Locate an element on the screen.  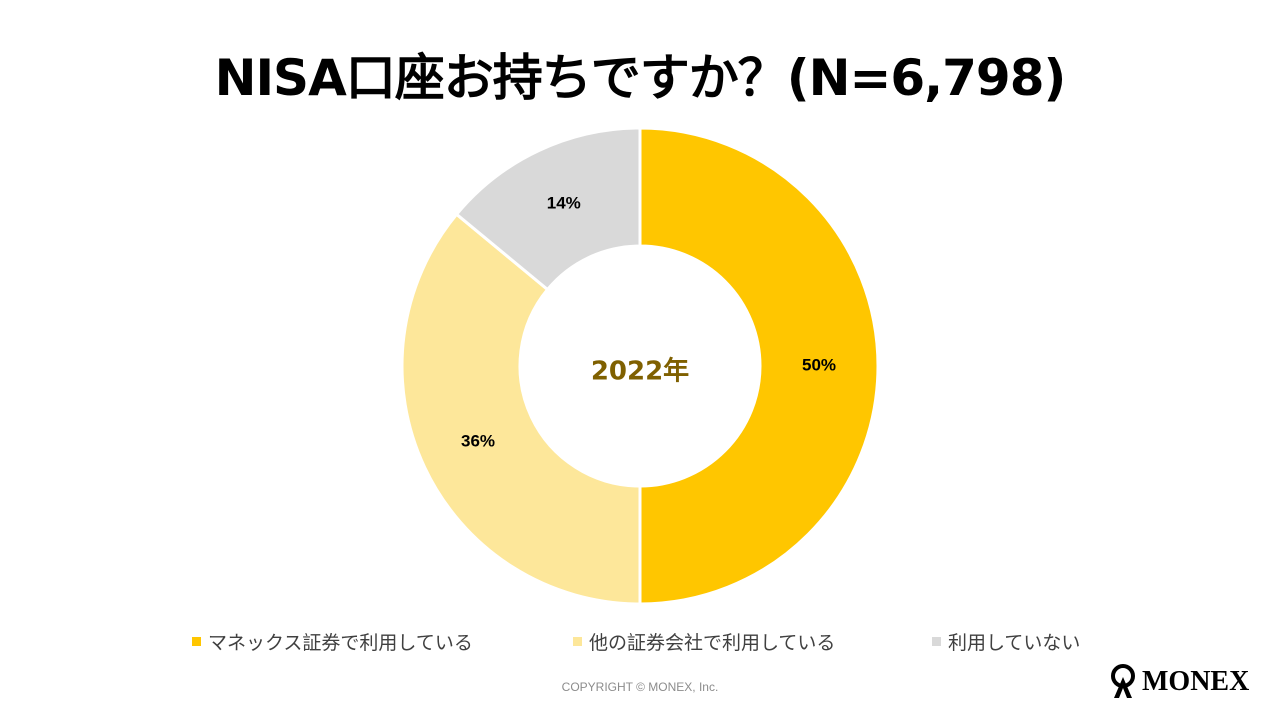
monex-logo-icon is located at coordinates (1123, 681).